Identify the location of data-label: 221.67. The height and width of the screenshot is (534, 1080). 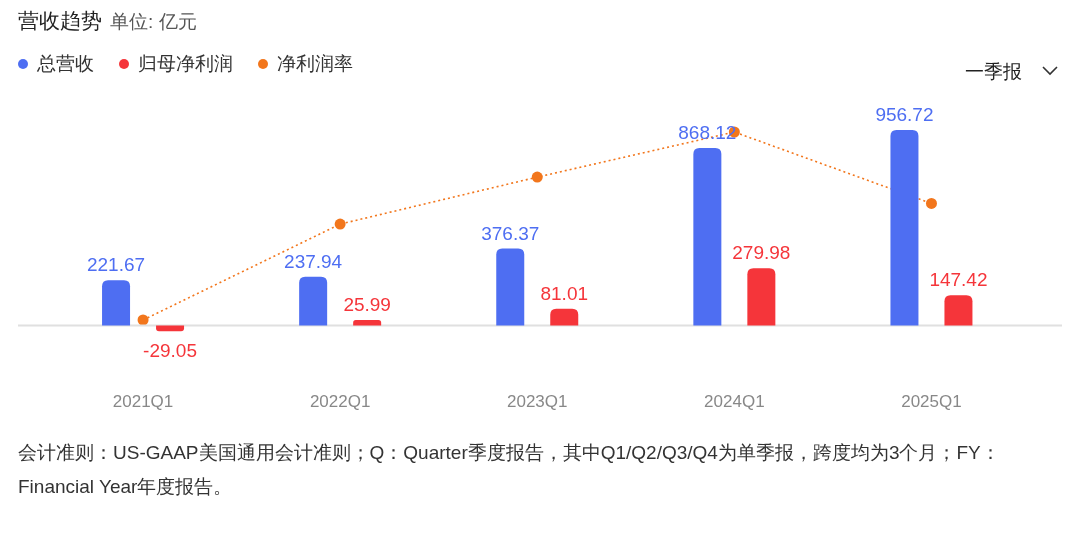
(116, 265).